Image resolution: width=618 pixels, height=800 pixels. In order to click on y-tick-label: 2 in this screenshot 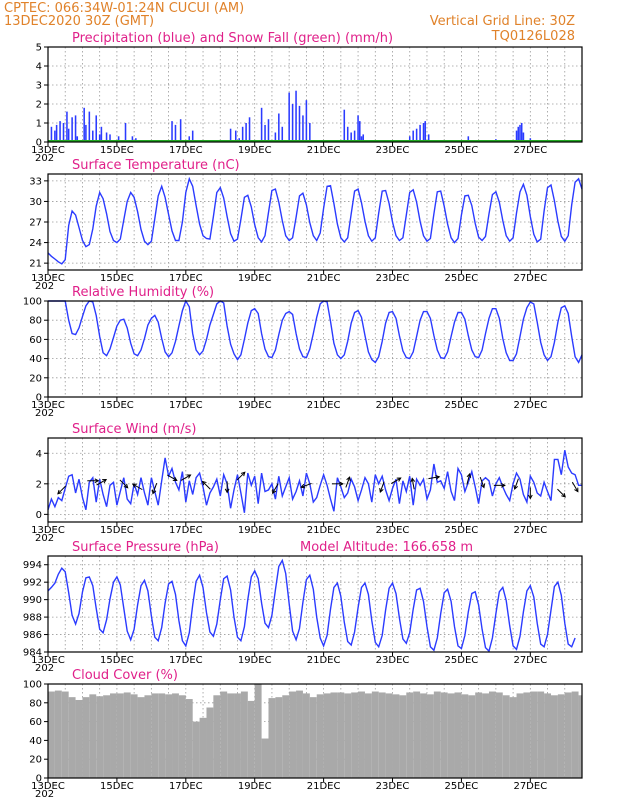, I will do `click(39, 484)`.